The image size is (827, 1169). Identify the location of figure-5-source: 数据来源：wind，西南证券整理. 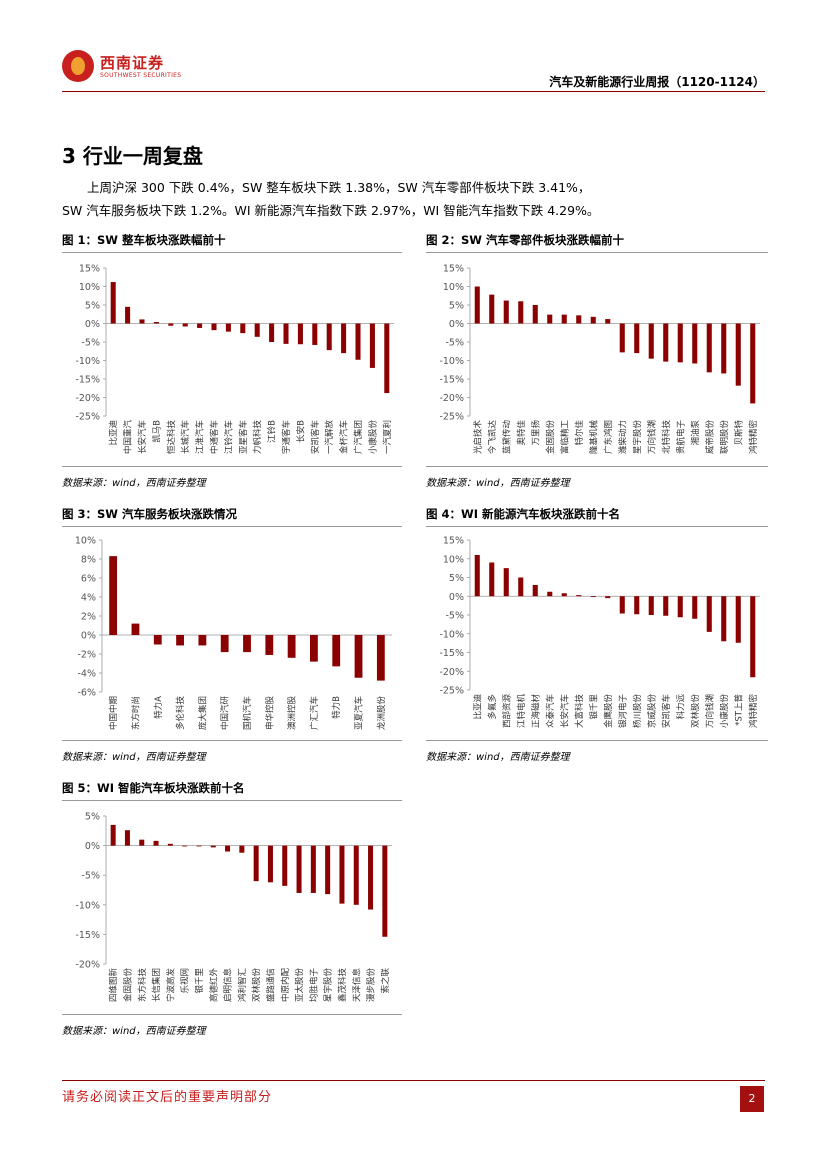
(134, 1031).